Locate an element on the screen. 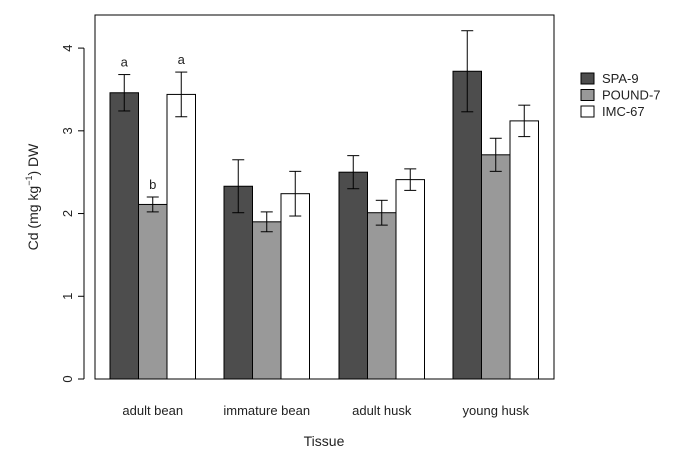 Image resolution: width=677 pixels, height=450 pixels. significance-label: b is located at coordinates (152, 184).